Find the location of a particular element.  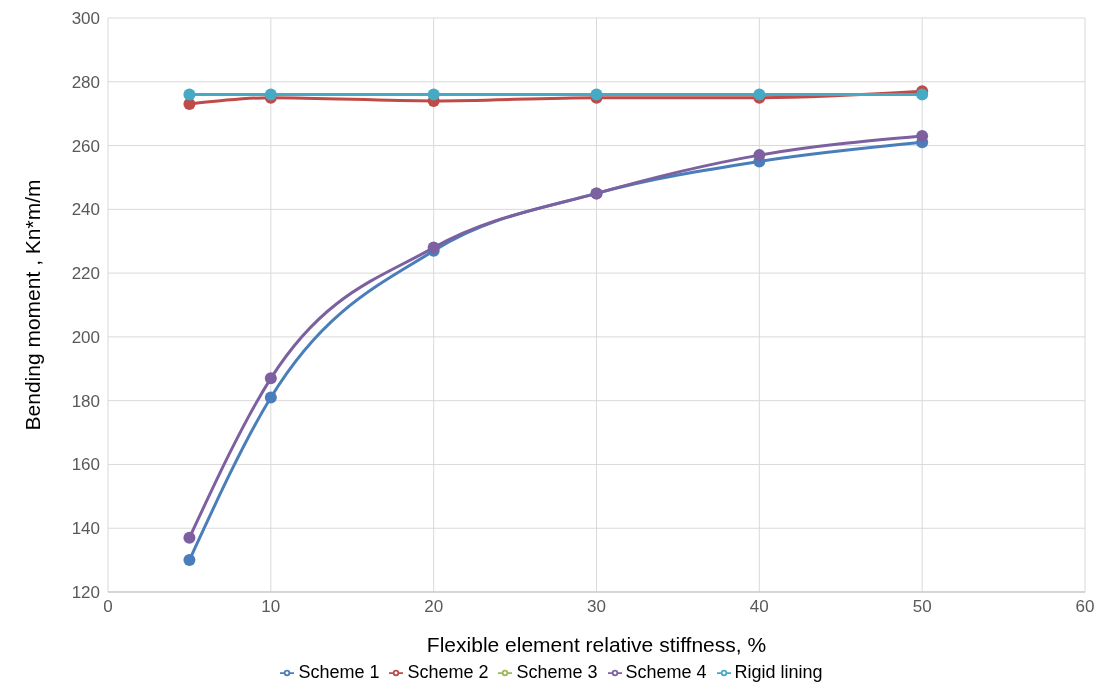

legend-label: Rigid lining is located at coordinates (778, 672).